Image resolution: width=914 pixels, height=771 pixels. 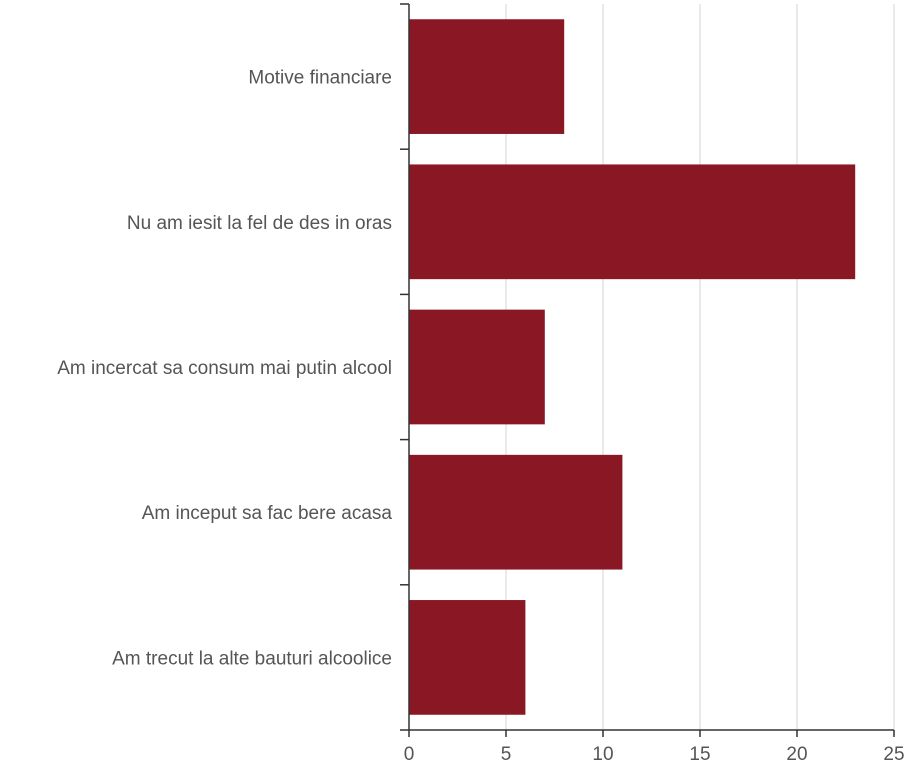 What do you see at coordinates (267, 513) in the screenshot?
I see `category-label: Am inceput sa fac bere acasa` at bounding box center [267, 513].